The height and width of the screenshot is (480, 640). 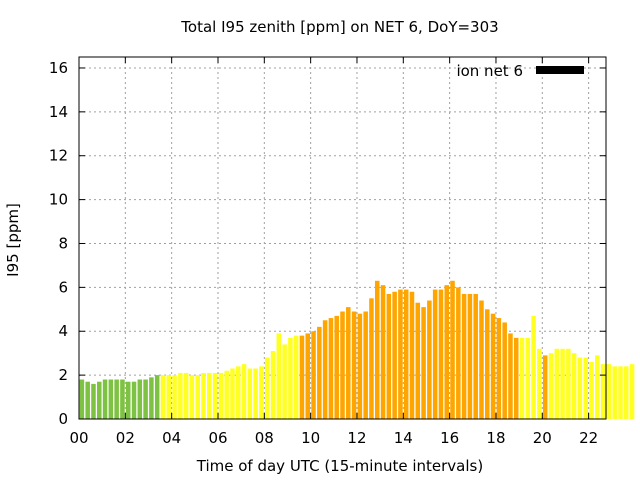 I want to click on y-tick-label: 0, so click(x=63, y=419).